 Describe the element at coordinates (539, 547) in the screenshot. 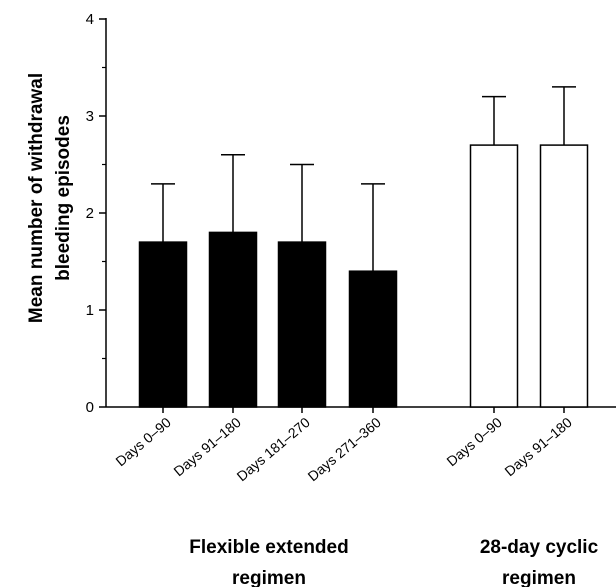

I see `group-label: 28-day cyclic` at that location.